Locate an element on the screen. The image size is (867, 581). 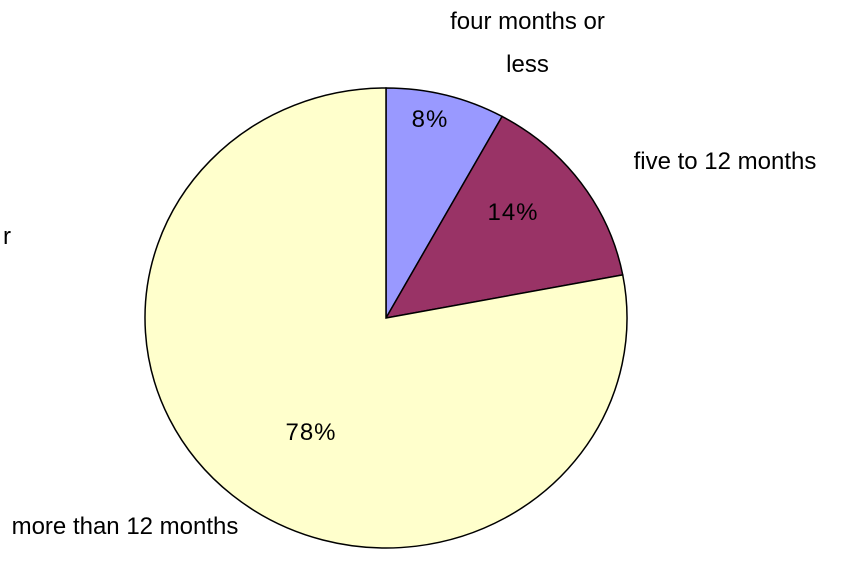
data-label: 14% is located at coordinates (513, 212).